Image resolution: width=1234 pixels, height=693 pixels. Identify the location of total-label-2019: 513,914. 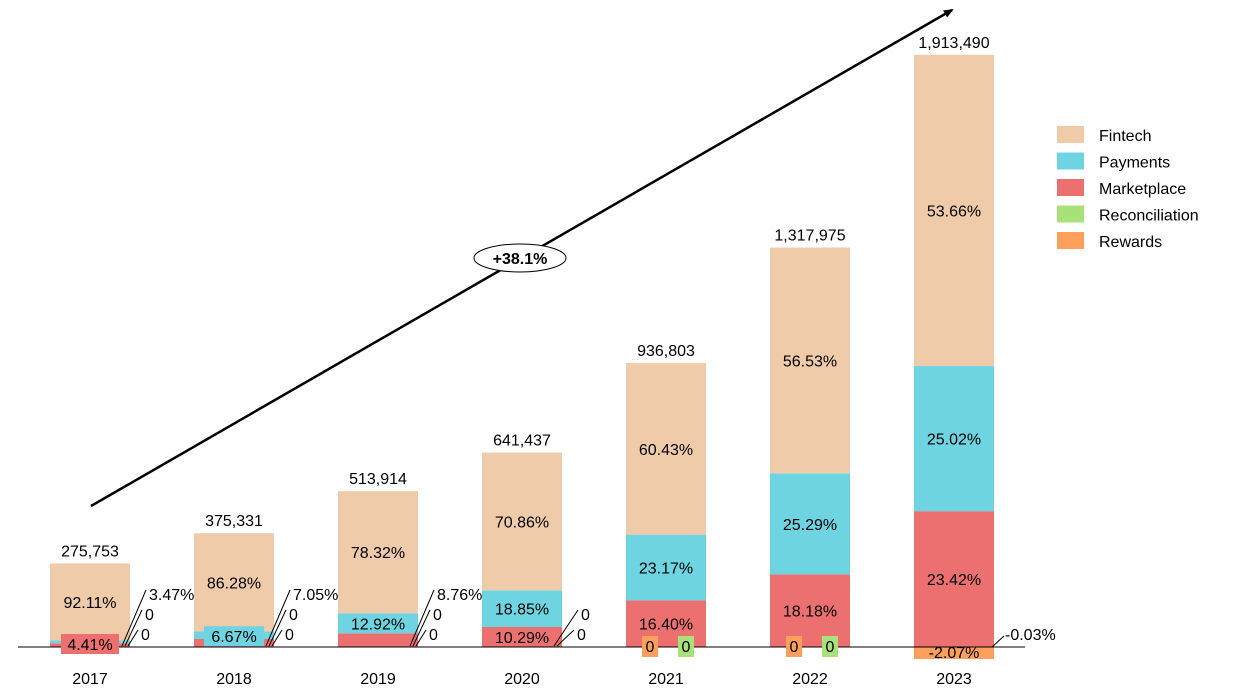
(378, 479).